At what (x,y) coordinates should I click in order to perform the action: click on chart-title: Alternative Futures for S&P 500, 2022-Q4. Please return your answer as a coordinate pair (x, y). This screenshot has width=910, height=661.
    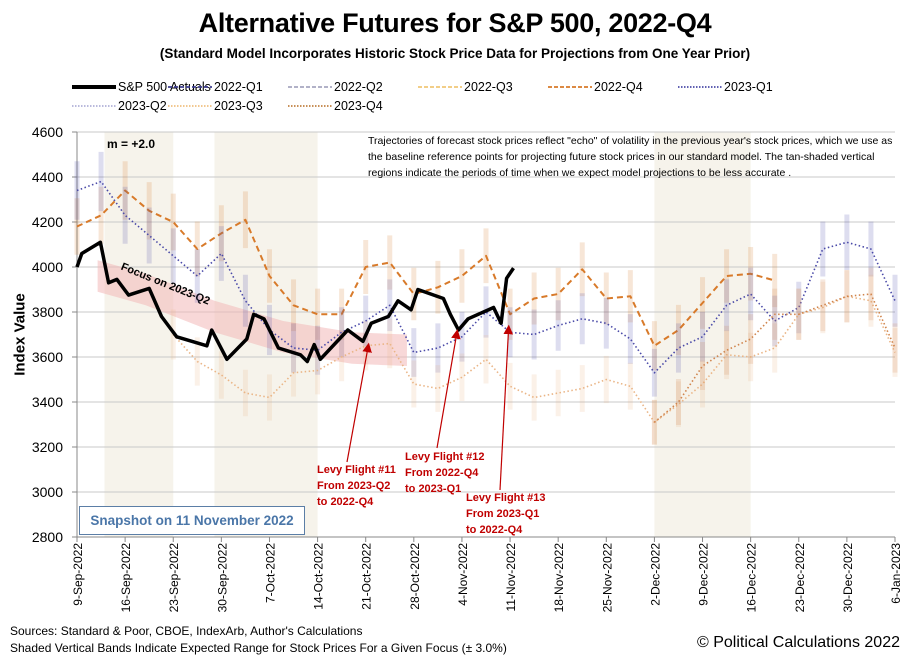
    Looking at the image, I should click on (455, 23).